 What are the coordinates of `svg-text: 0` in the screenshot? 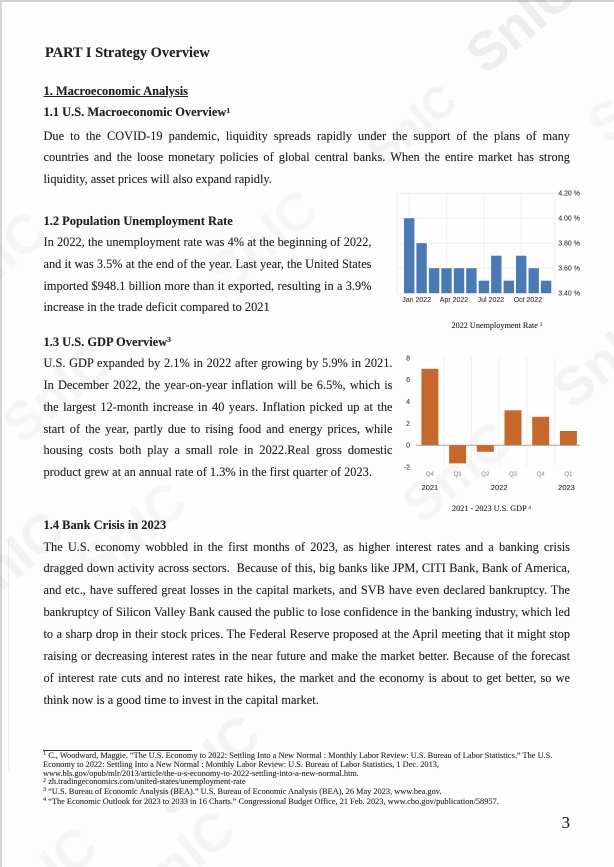 It's located at (408, 445).